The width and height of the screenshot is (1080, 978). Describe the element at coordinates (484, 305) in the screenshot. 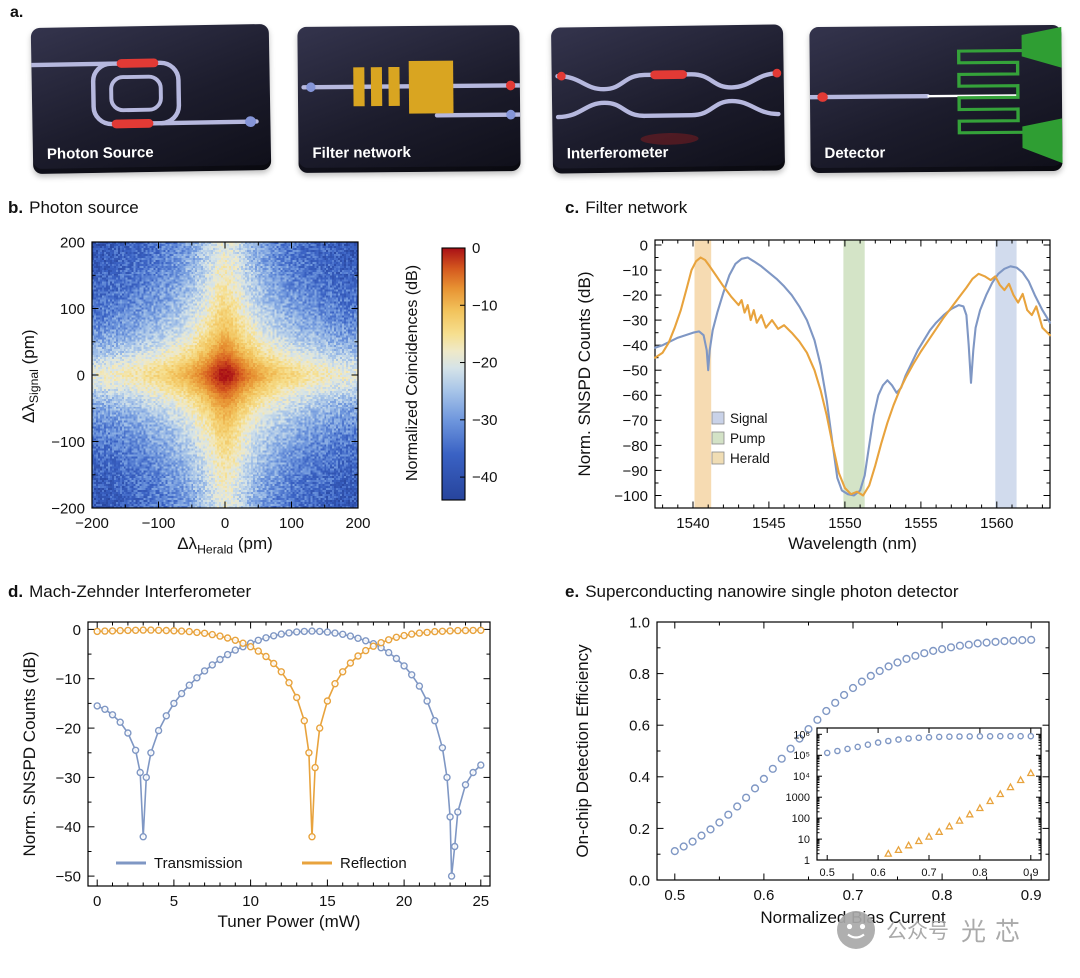

I see `tick-label: −10` at that location.